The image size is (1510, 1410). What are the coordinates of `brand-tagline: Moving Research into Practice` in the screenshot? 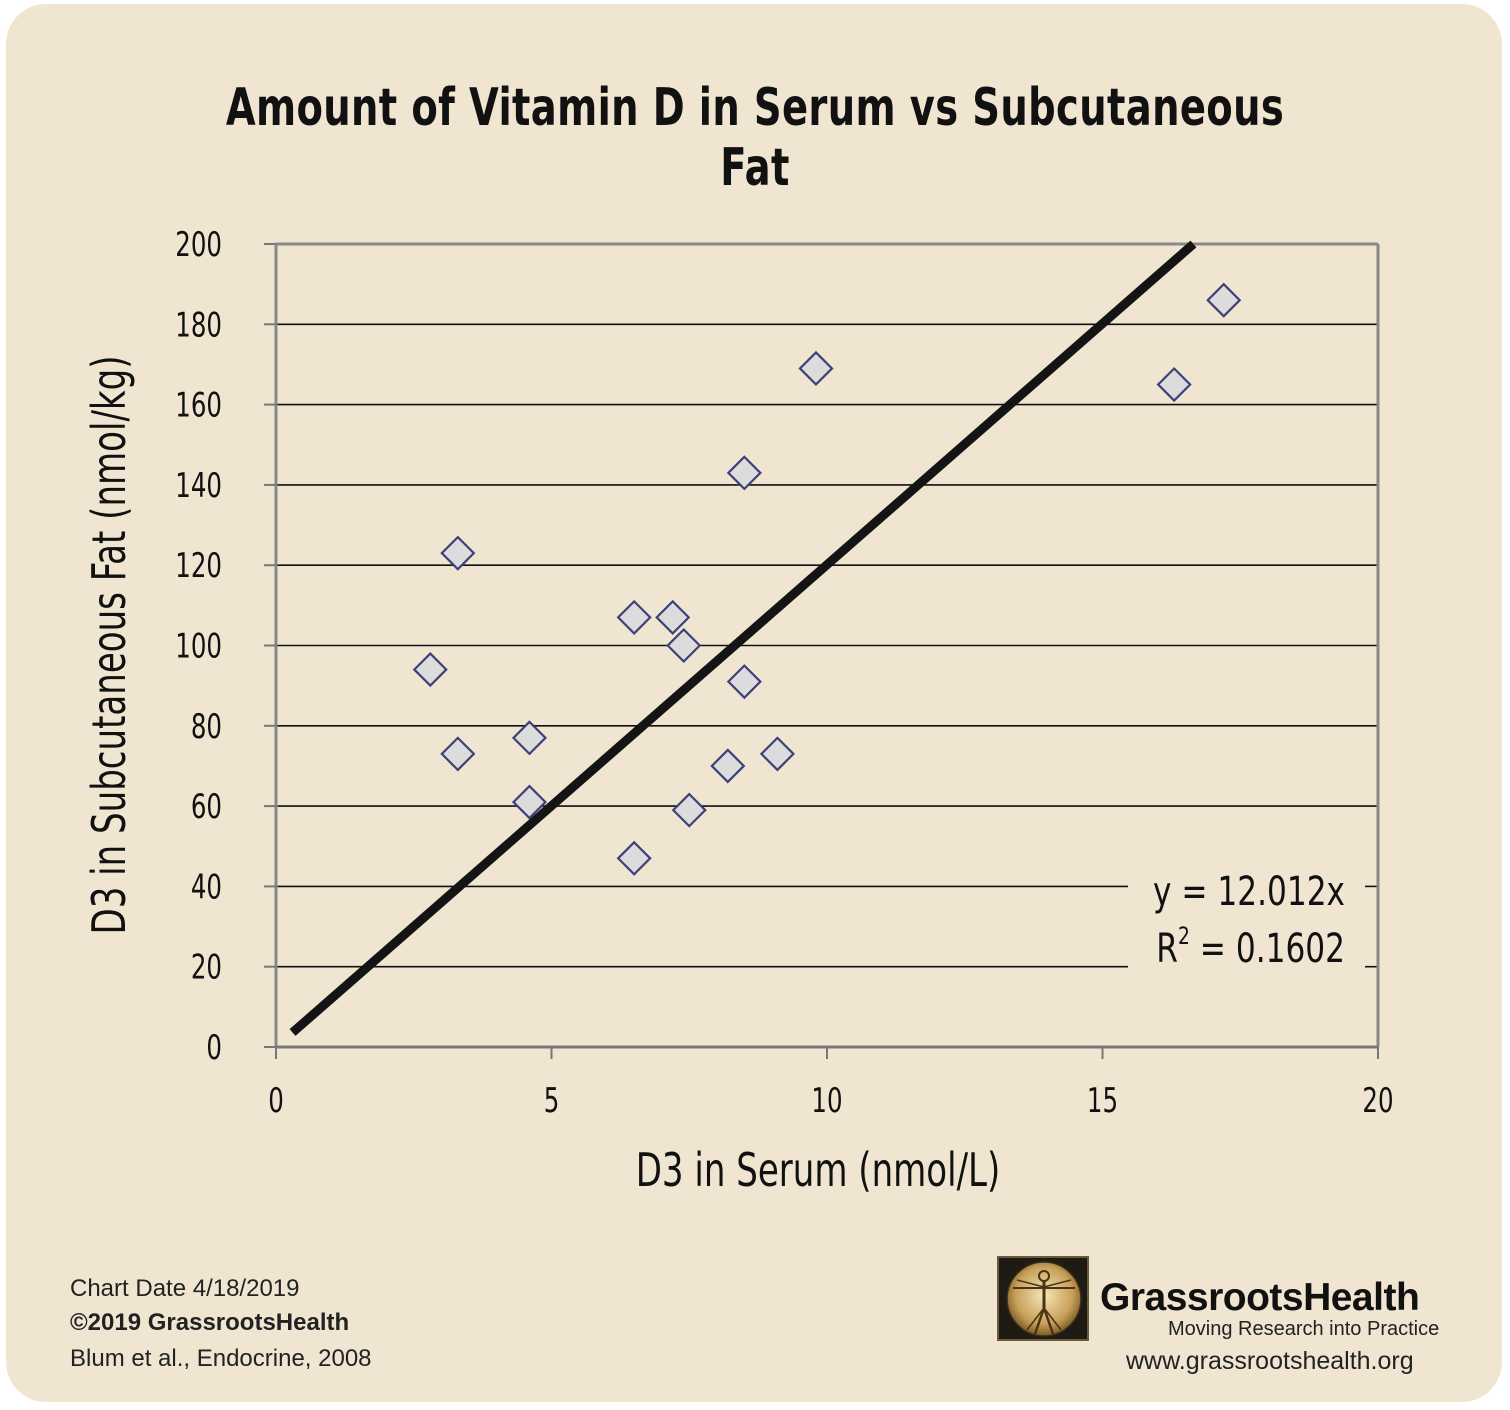 It's located at (1304, 1329).